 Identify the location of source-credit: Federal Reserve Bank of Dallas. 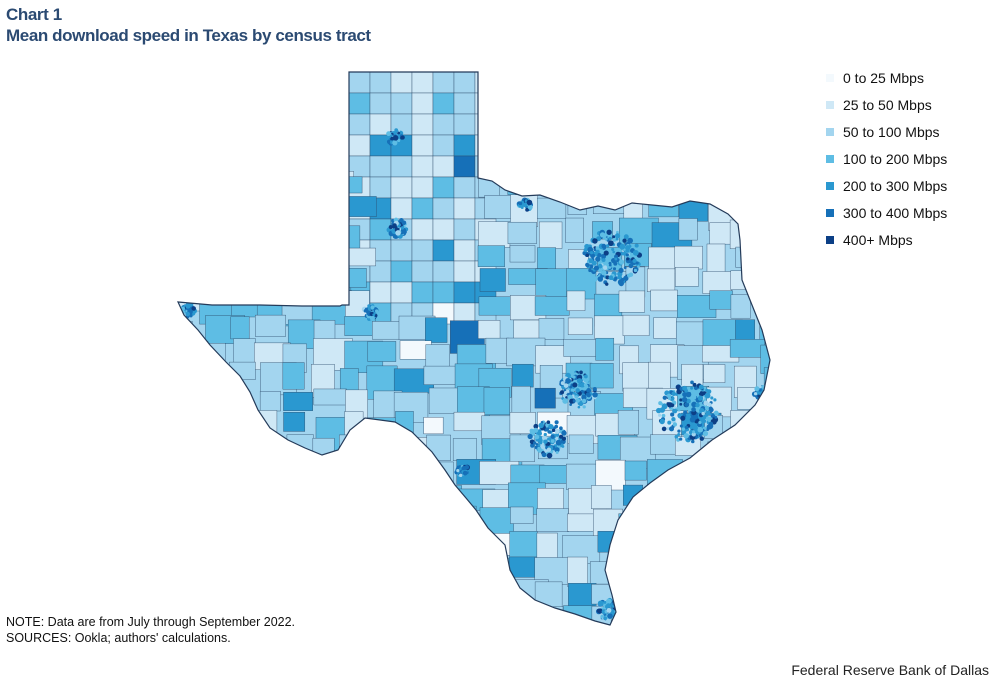
(890, 670).